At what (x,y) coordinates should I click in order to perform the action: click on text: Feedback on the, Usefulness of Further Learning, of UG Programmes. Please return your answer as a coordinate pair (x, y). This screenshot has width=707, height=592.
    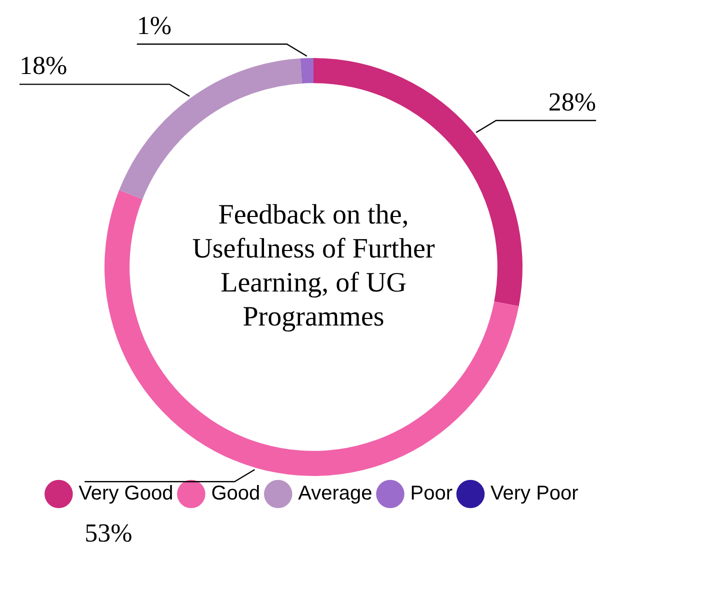
    Looking at the image, I should click on (314, 265).